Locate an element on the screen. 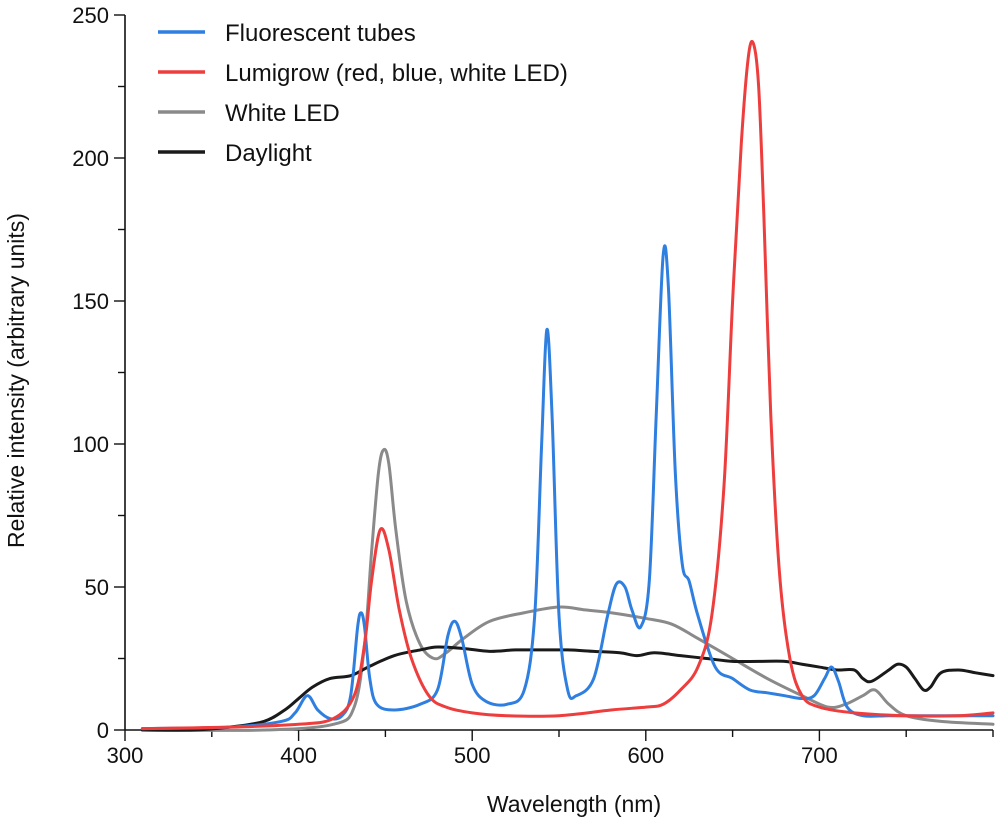 The width and height of the screenshot is (1000, 824). y-axis-label: Relative intensity (arbitrary units) is located at coordinates (16, 380).